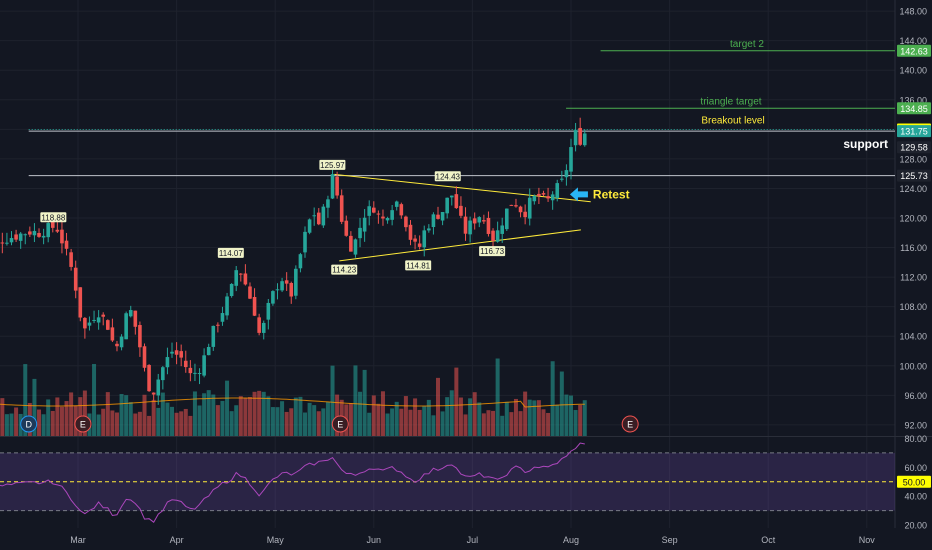 The height and width of the screenshot is (550, 932). What do you see at coordinates (867, 540) in the screenshot?
I see `time-tick-label: Nov` at bounding box center [867, 540].